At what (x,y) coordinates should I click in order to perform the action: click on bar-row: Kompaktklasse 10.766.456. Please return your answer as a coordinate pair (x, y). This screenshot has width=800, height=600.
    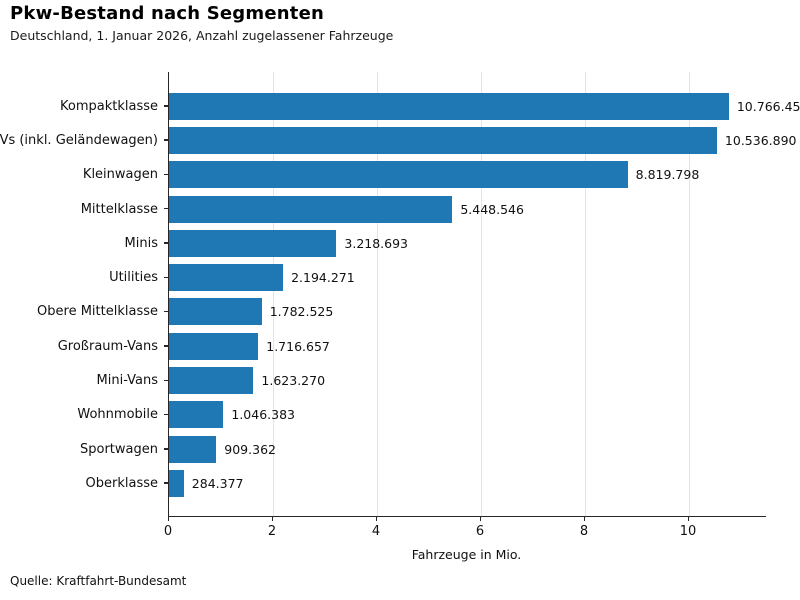
    Looking at the image, I should click on (430, 106).